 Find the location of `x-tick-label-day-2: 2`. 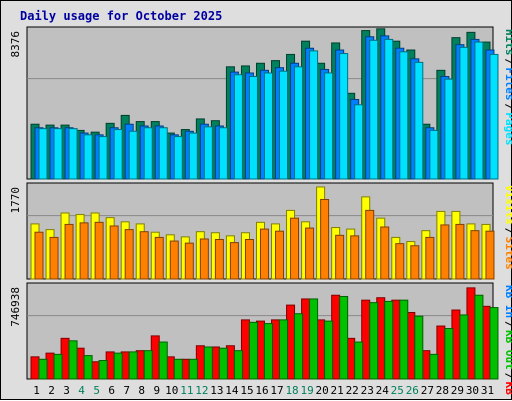

x-tick-label-day-2: 2 is located at coordinates (51, 390).